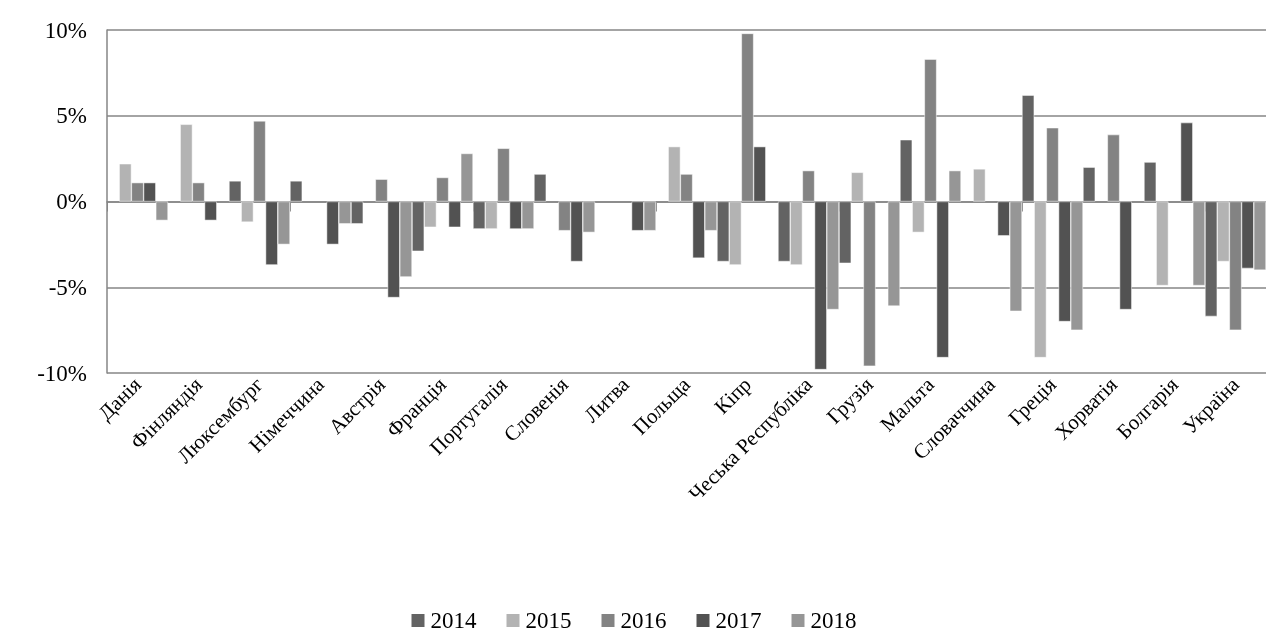 This screenshot has width=1266, height=639. I want to click on legend-label: 2014, so click(453, 620).